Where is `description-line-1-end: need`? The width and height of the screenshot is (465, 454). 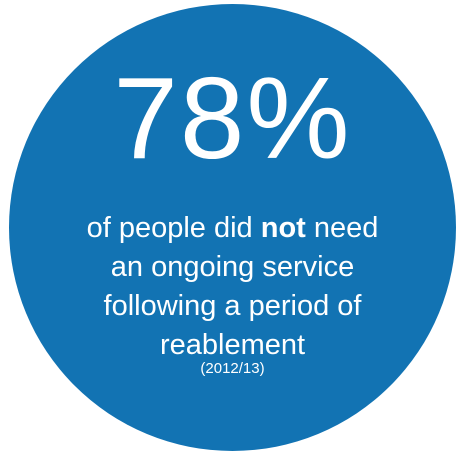 description-line-1-end: need is located at coordinates (342, 228).